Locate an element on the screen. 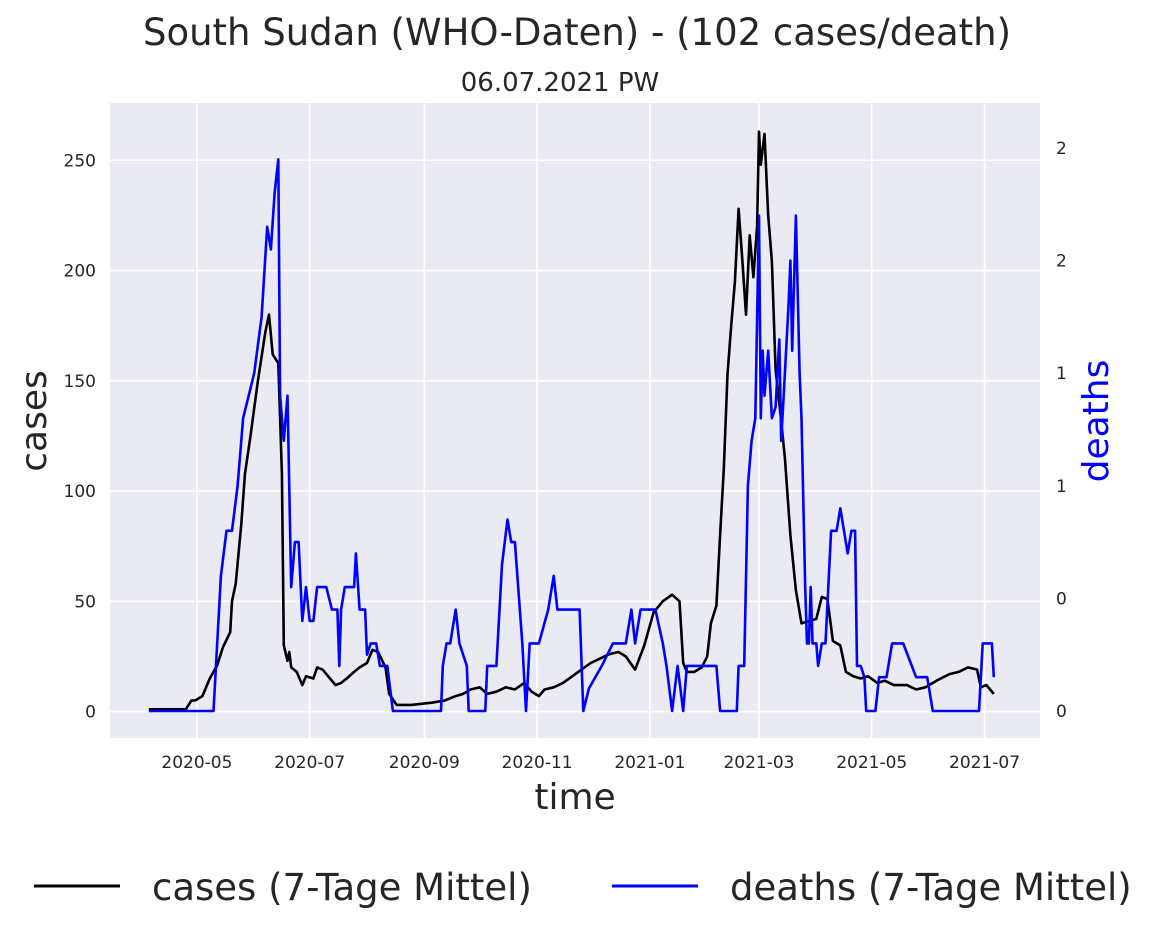 Image resolution: width=1164 pixels, height=941 pixels. y-axis-label-right: deaths is located at coordinates (1096, 421).